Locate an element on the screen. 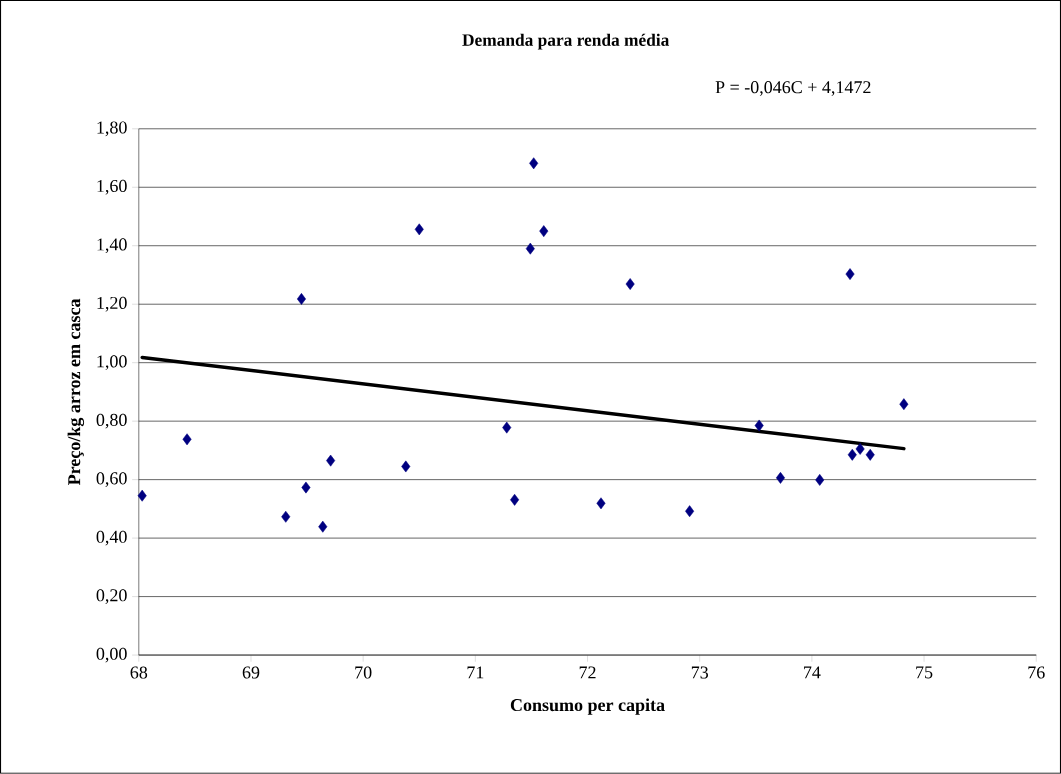  x-tick-label: 70 is located at coordinates (363, 672).